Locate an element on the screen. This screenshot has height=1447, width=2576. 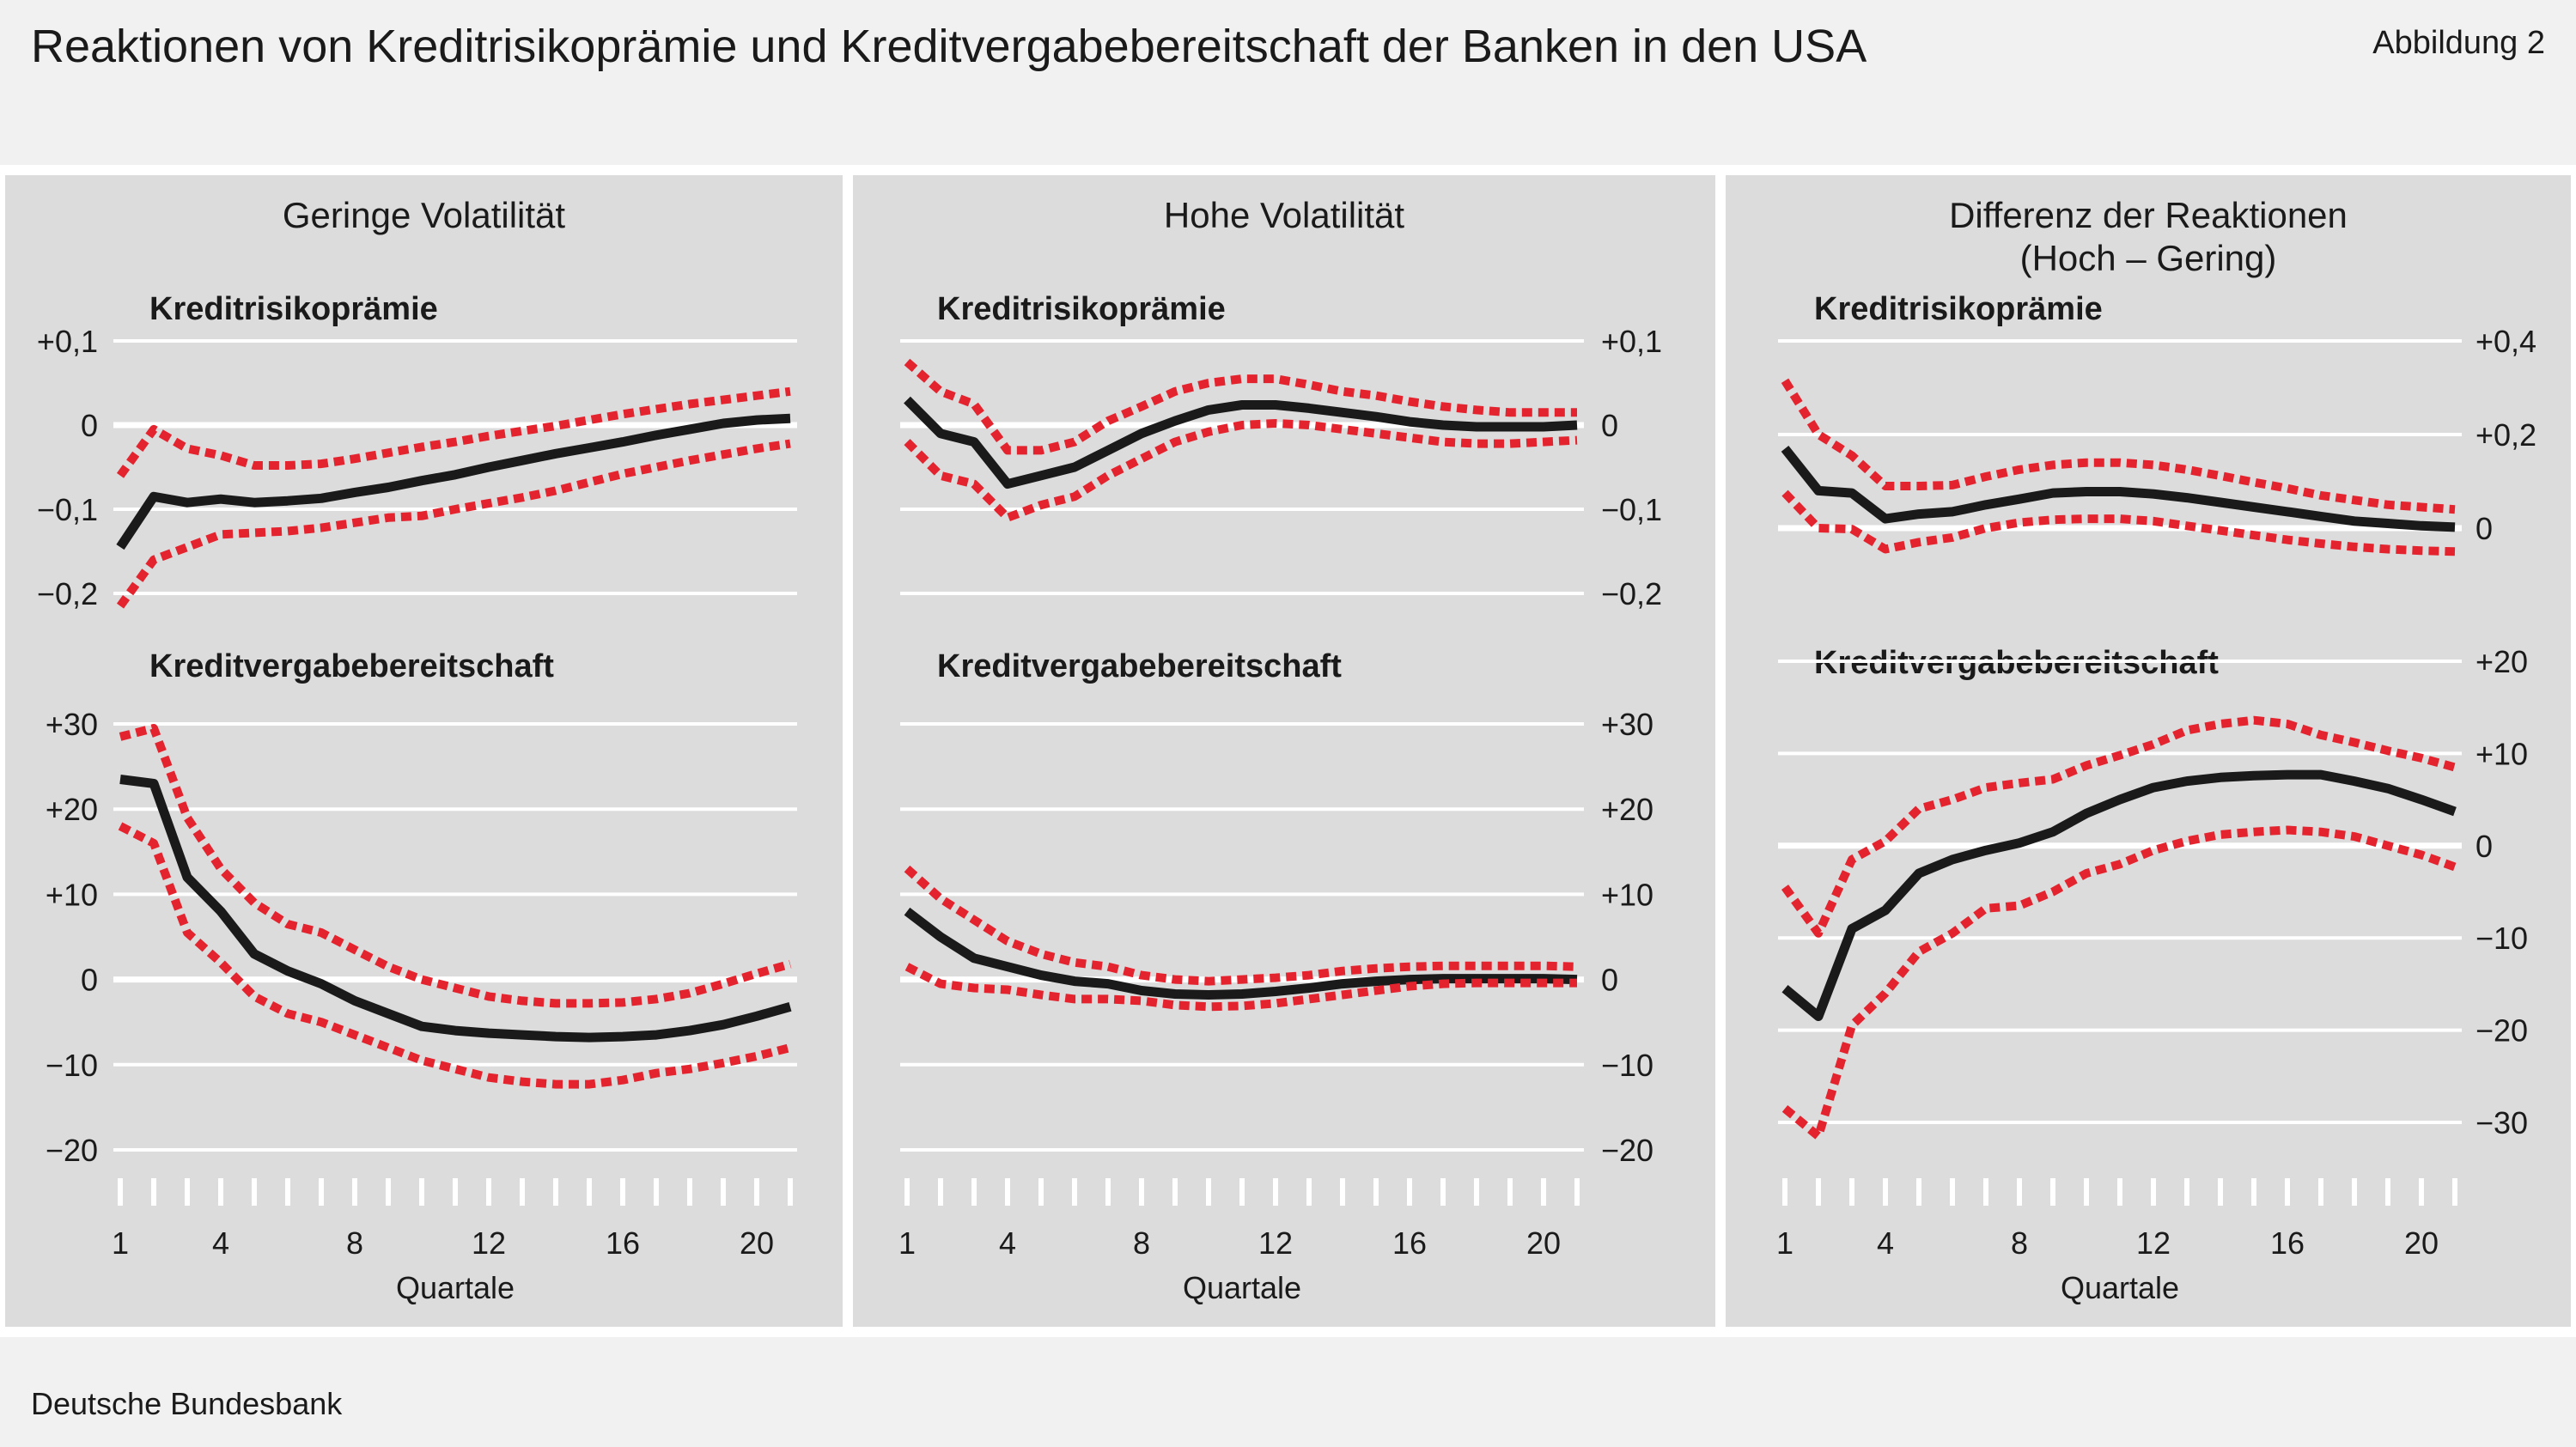
y-tick-label: −30 is located at coordinates (2502, 1122).